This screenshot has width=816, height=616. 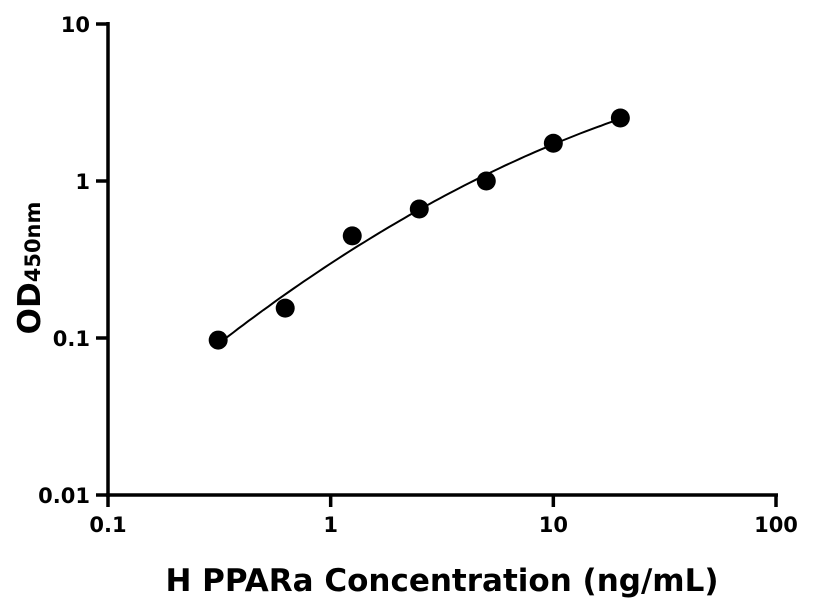 I want to click on x-tick-label: 10, so click(x=553, y=525).